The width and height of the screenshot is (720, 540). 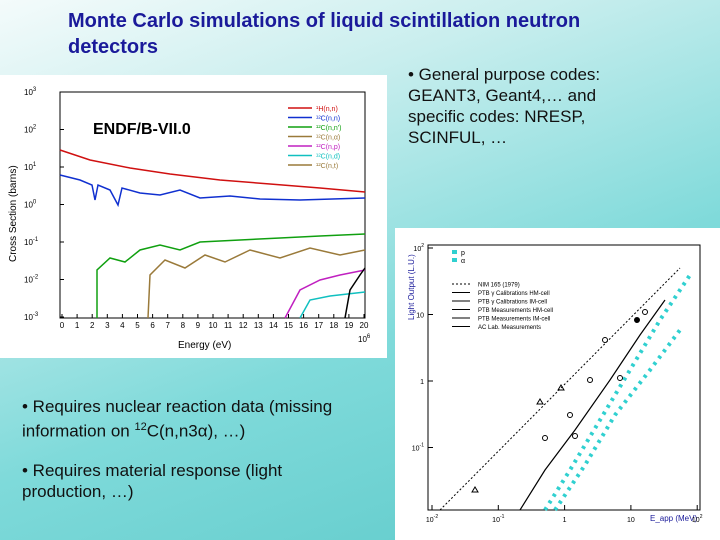 I want to click on legend-label: AC Lab. Measurements, so click(x=509, y=328).